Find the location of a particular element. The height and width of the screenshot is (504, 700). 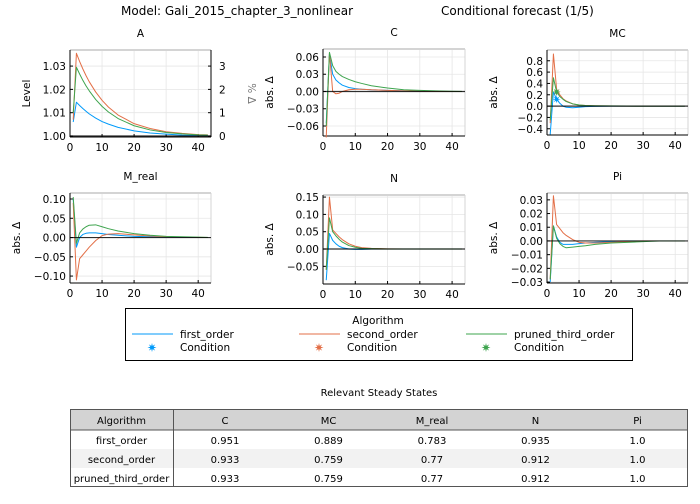

table-header-bg is located at coordinates (379, 419).